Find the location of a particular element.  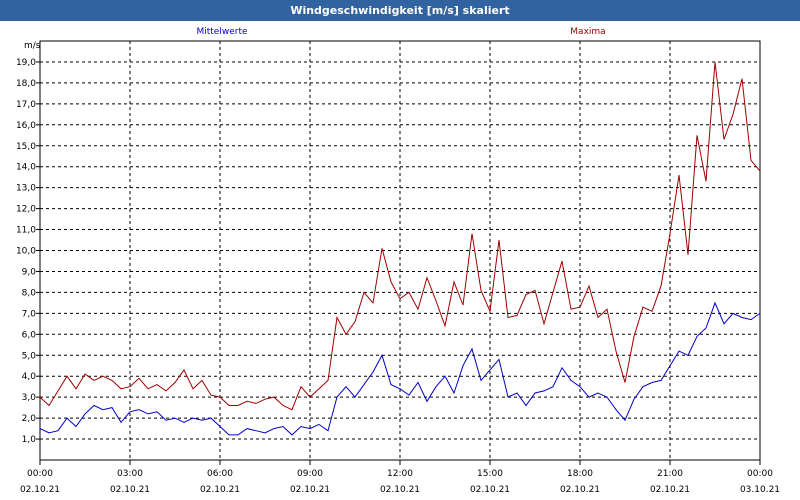

y-tick-label: 5,0 is located at coordinates (29, 356).